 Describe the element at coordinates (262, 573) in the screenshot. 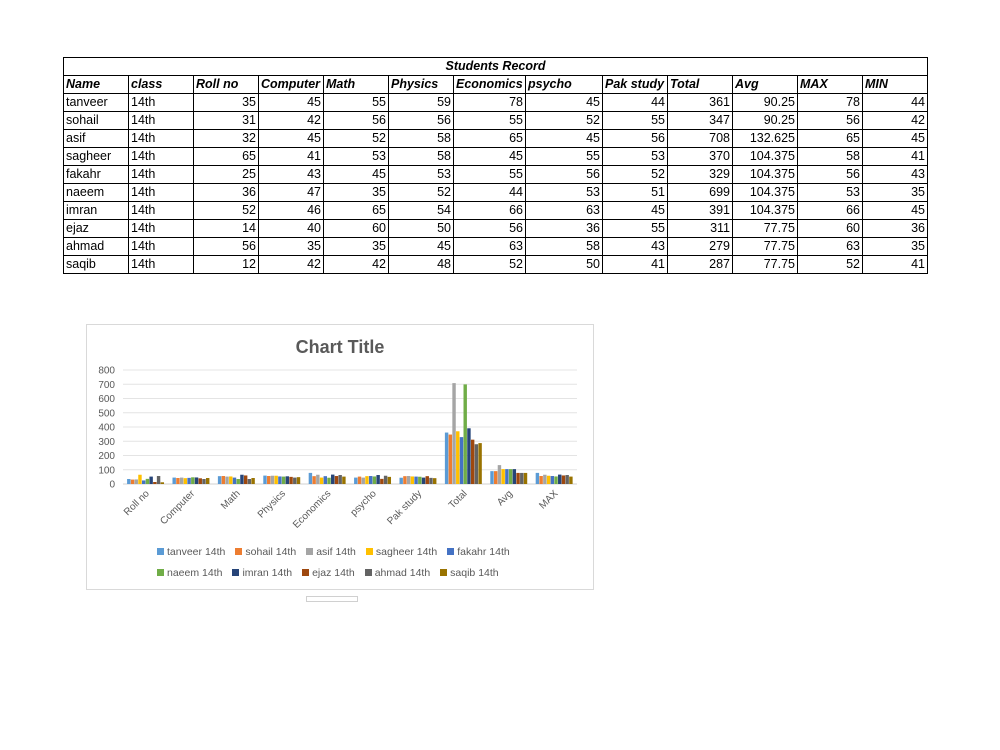

I see `legend-item: imran 14th` at that location.